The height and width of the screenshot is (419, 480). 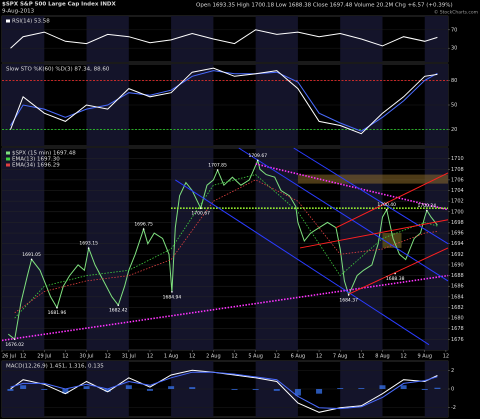 I want to click on chart-title: $SPX S&P 500 Large Cap Index INDX, so click(x=59, y=5).